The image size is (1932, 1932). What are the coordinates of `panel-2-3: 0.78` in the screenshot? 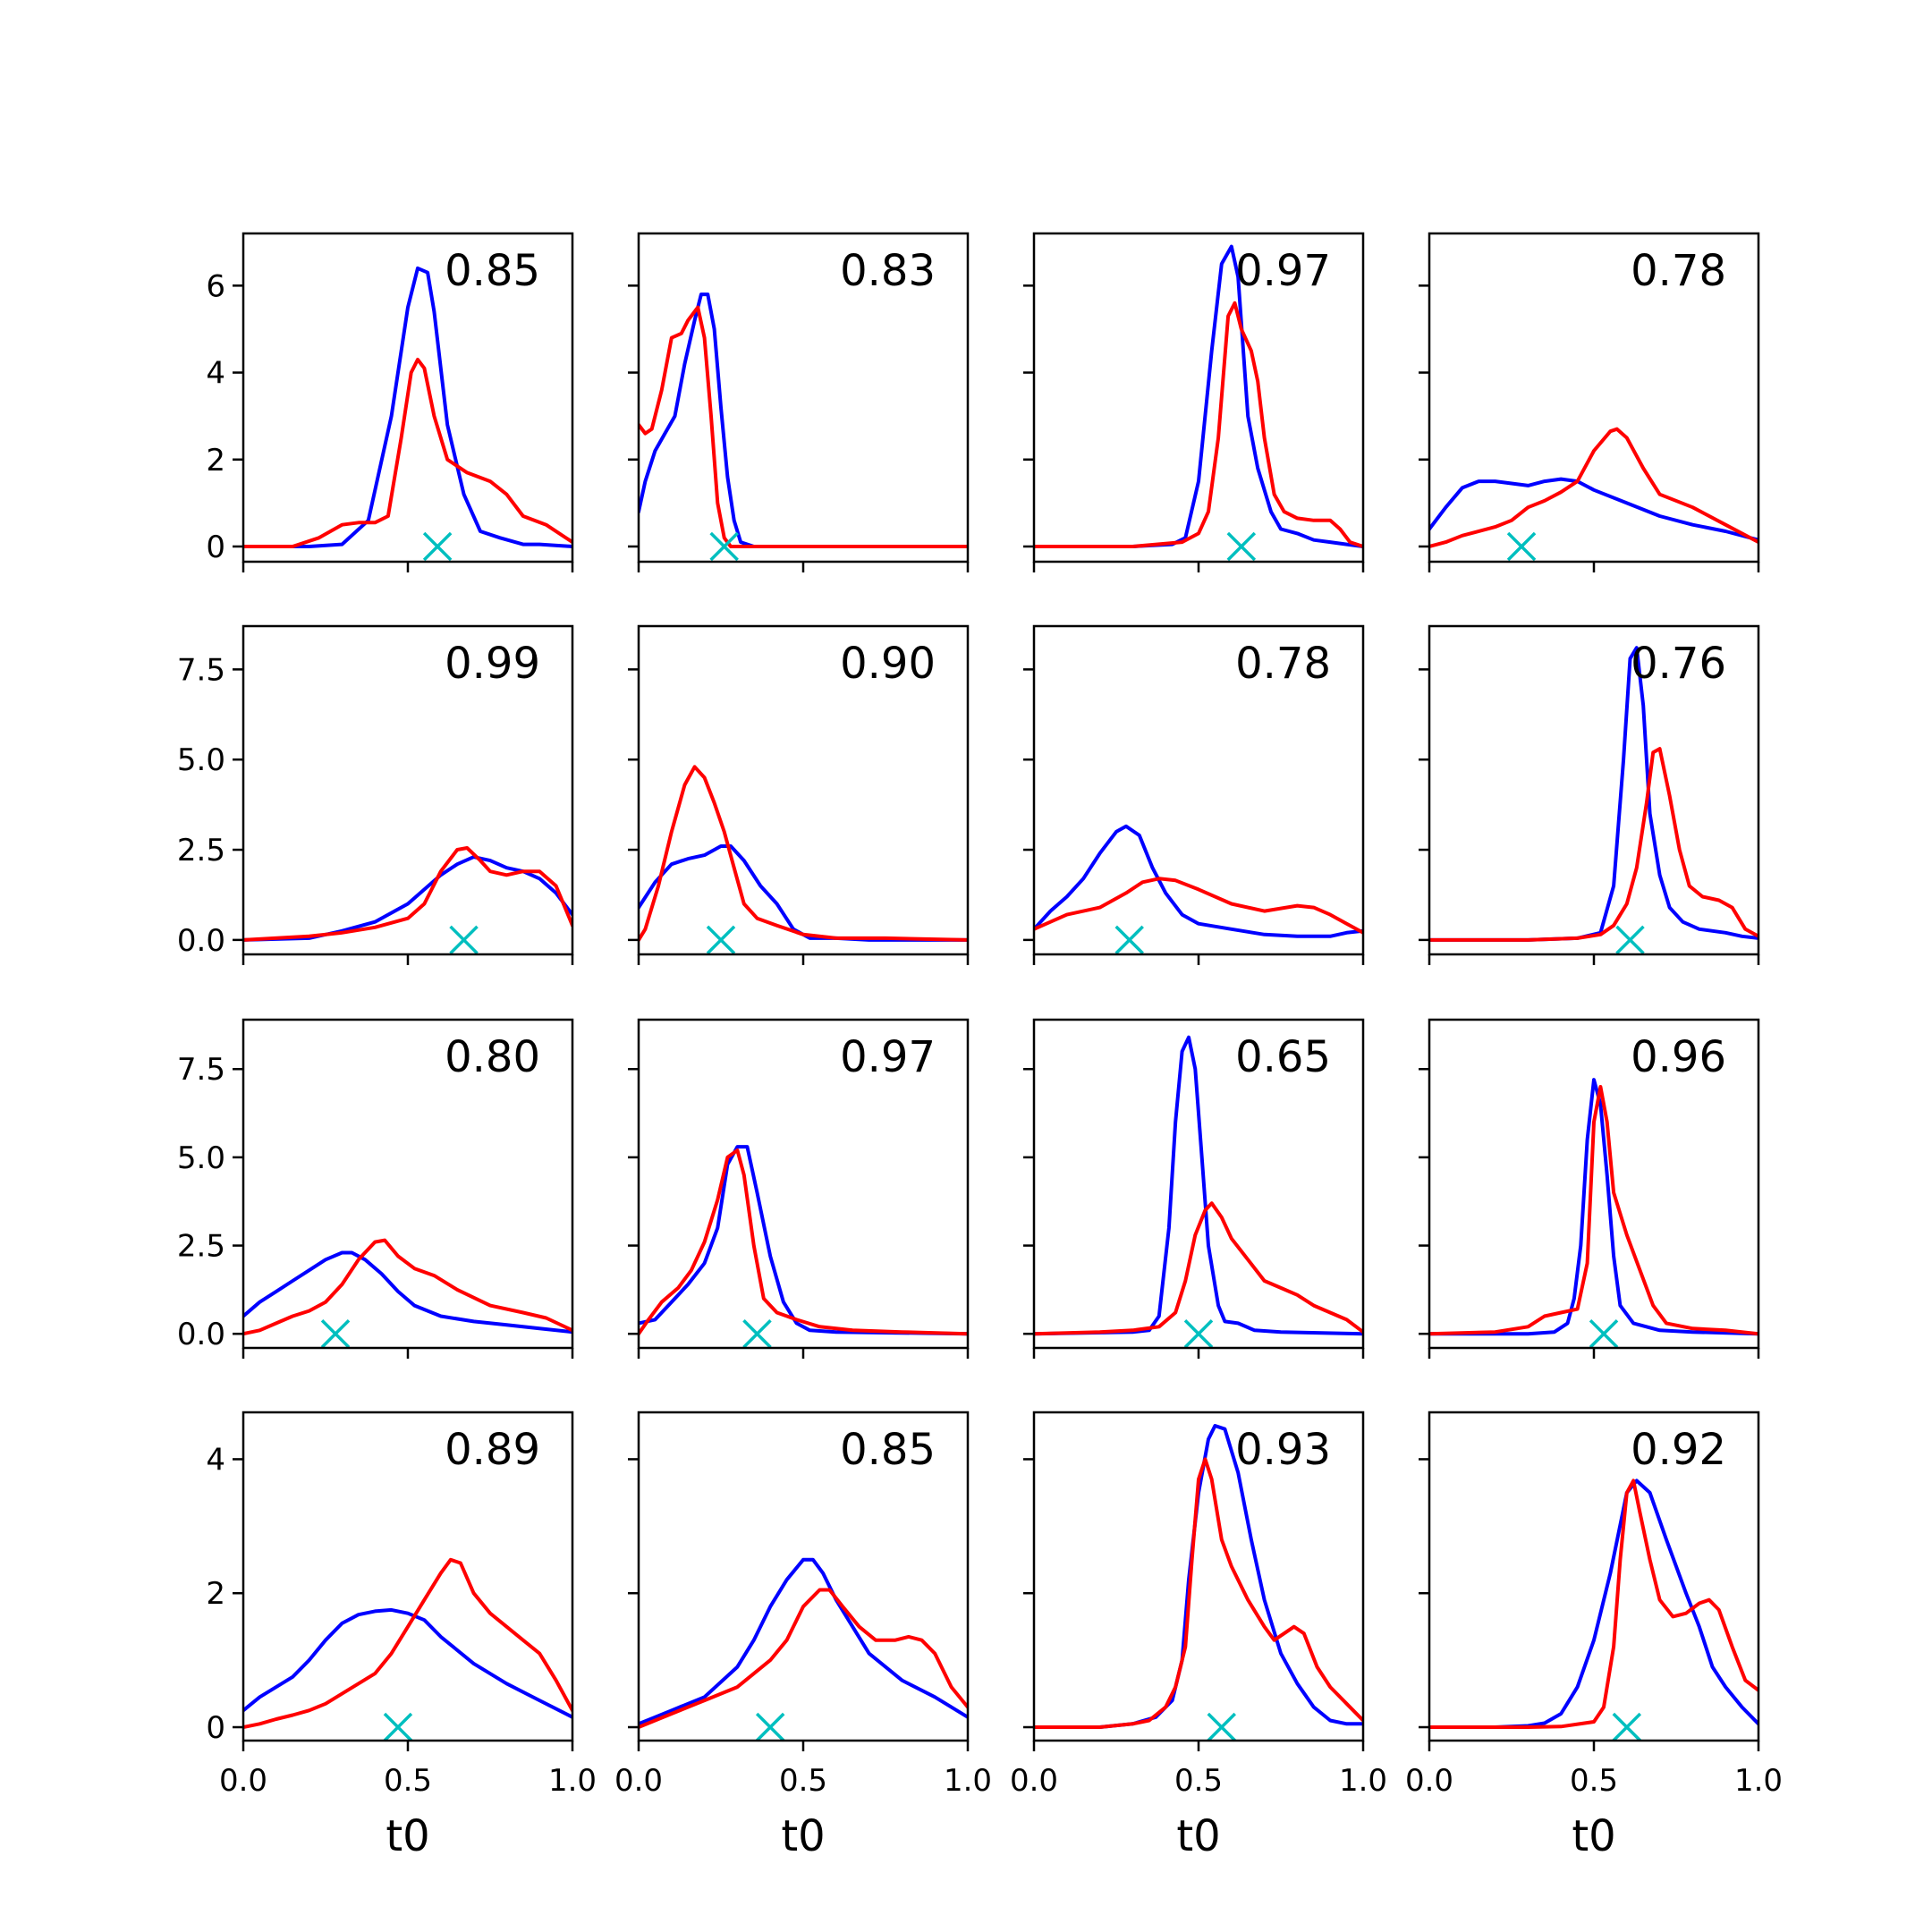 It's located at (1194, 794).